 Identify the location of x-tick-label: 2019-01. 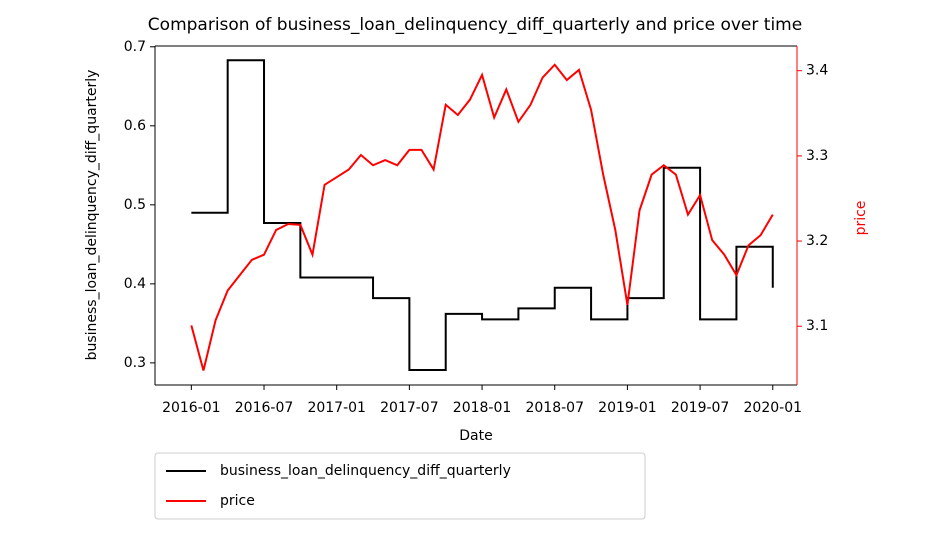
(627, 408).